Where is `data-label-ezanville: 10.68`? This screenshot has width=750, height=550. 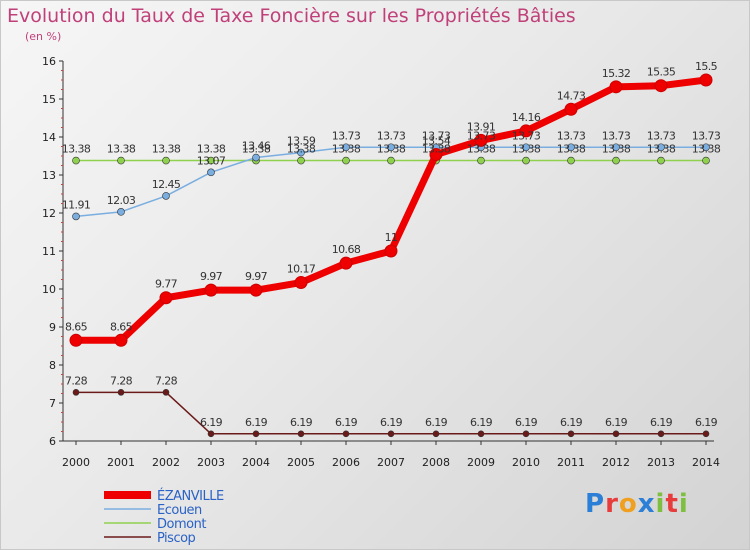 data-label-ezanville: 10.68 is located at coordinates (346, 249).